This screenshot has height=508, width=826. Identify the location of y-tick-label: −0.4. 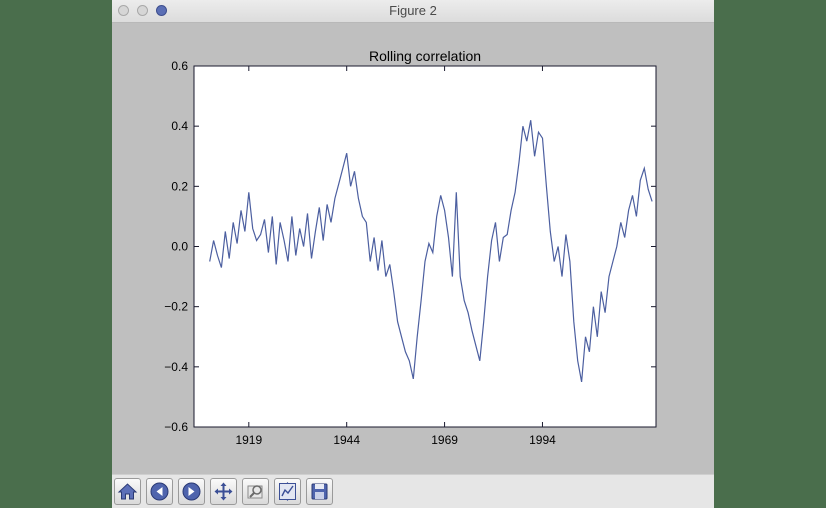
(176, 367).